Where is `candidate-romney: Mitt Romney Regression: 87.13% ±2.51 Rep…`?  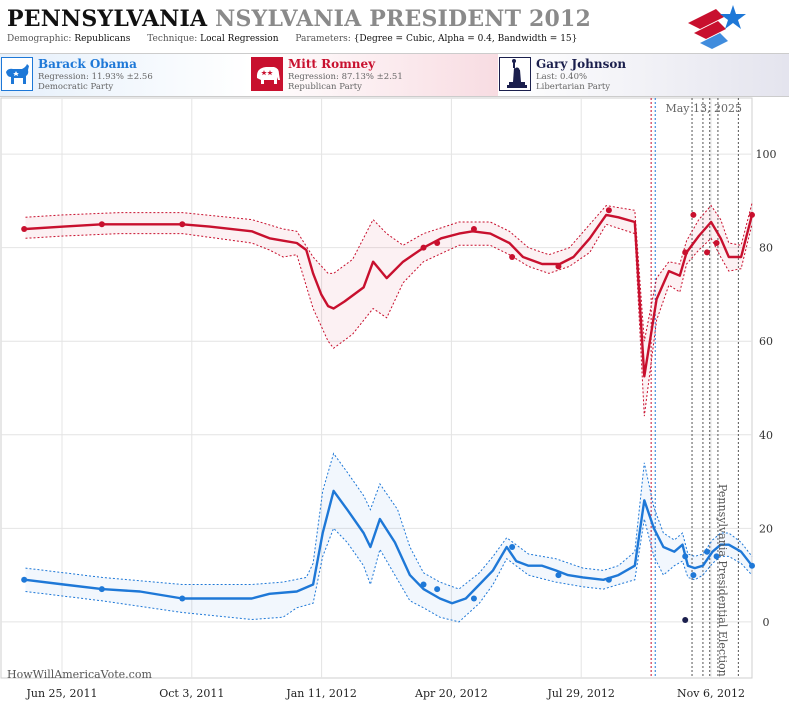 candidate-romney: Mitt Romney Regression: 87.13% ±2.51 Rep… is located at coordinates (374, 75).